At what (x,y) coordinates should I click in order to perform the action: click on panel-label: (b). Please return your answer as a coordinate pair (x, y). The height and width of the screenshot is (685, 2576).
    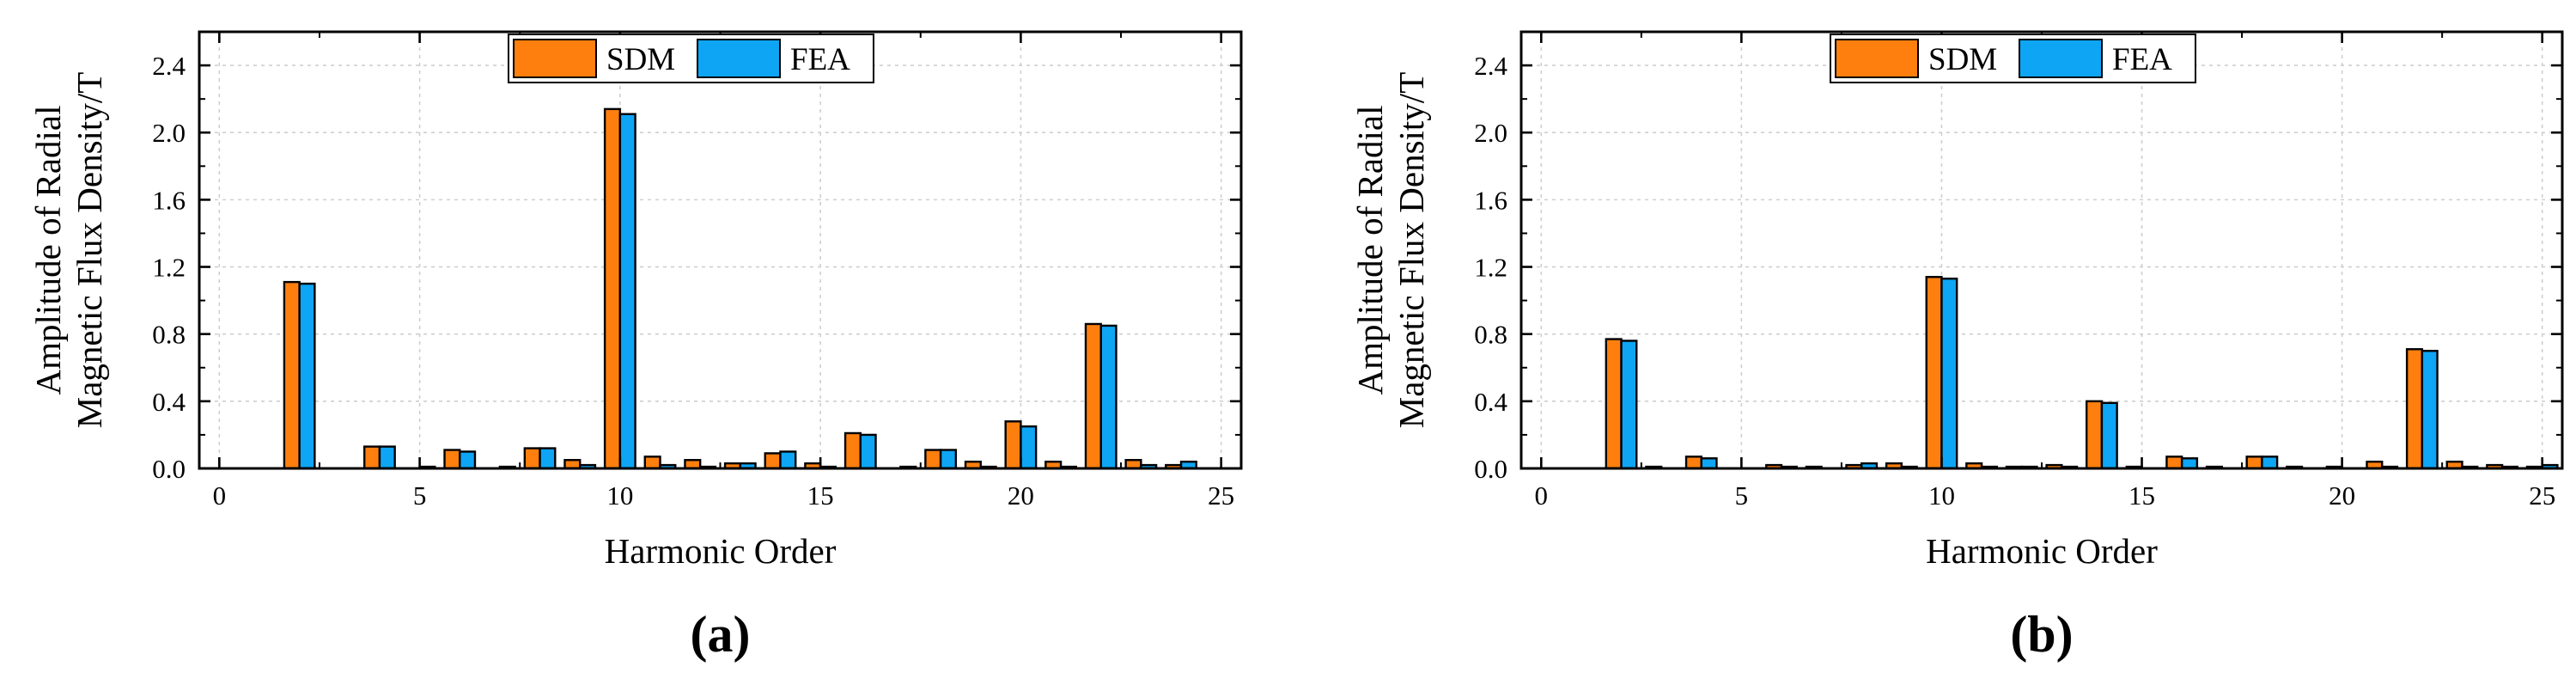
    Looking at the image, I should click on (2041, 634).